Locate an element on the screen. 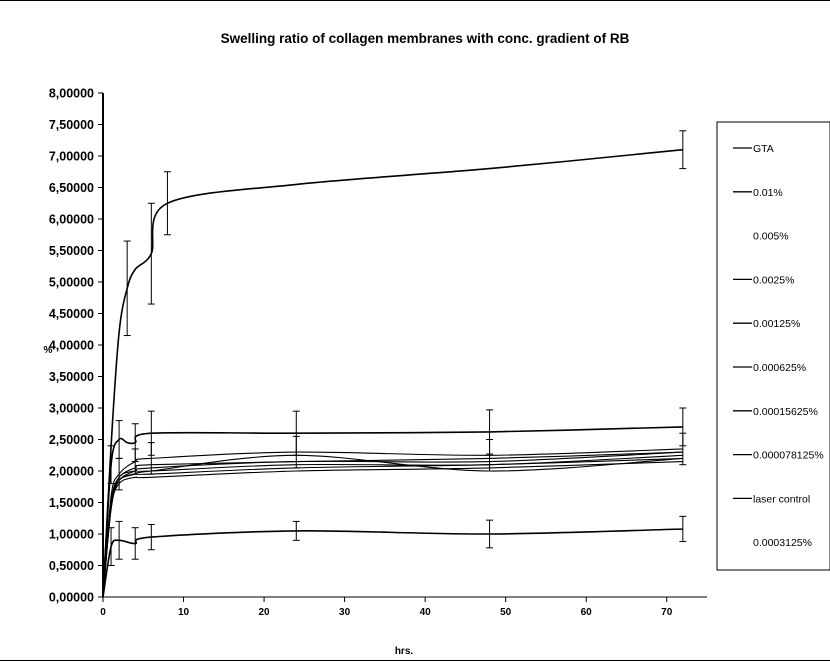  y-axis-label: % is located at coordinates (48, 350).